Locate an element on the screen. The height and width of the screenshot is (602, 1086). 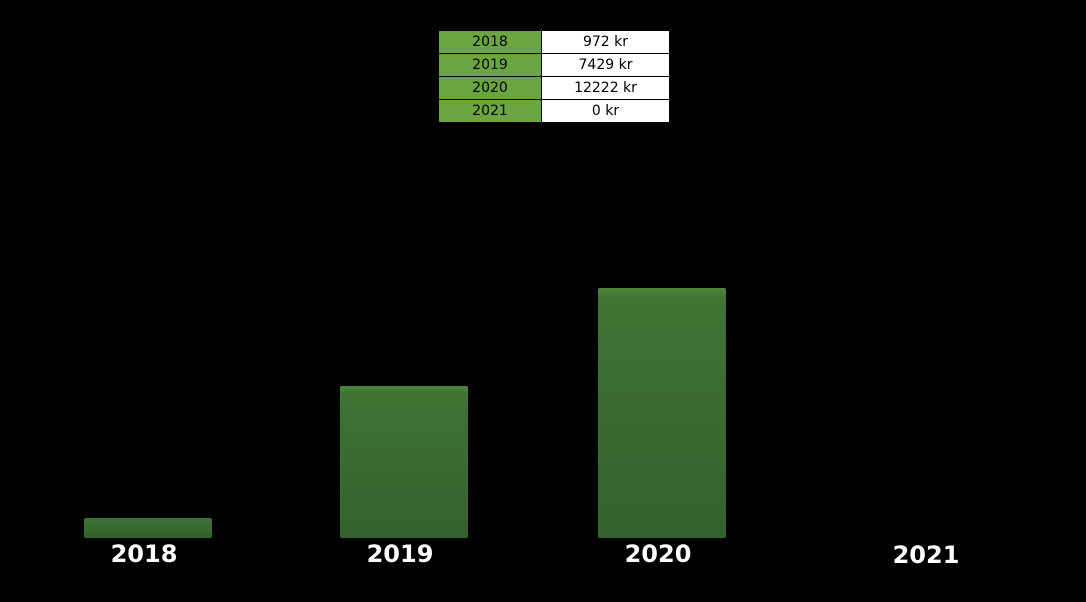
table-row: 2021 0 kr is located at coordinates (554, 111).